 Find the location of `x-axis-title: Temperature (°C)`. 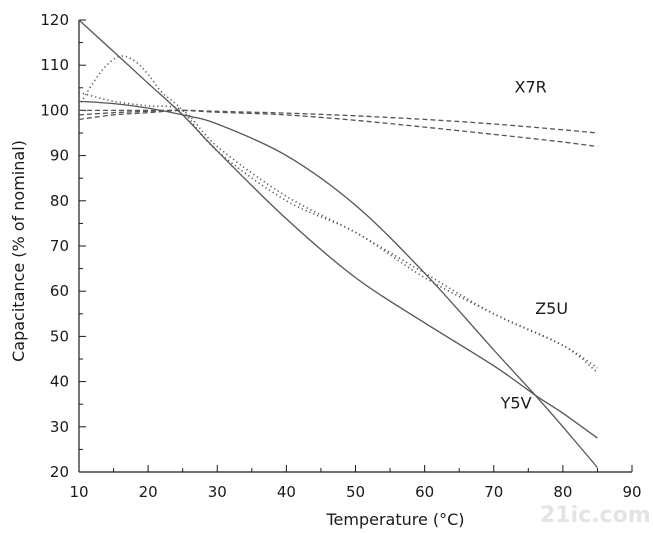

x-axis-title: Temperature (°C) is located at coordinates (394, 519).